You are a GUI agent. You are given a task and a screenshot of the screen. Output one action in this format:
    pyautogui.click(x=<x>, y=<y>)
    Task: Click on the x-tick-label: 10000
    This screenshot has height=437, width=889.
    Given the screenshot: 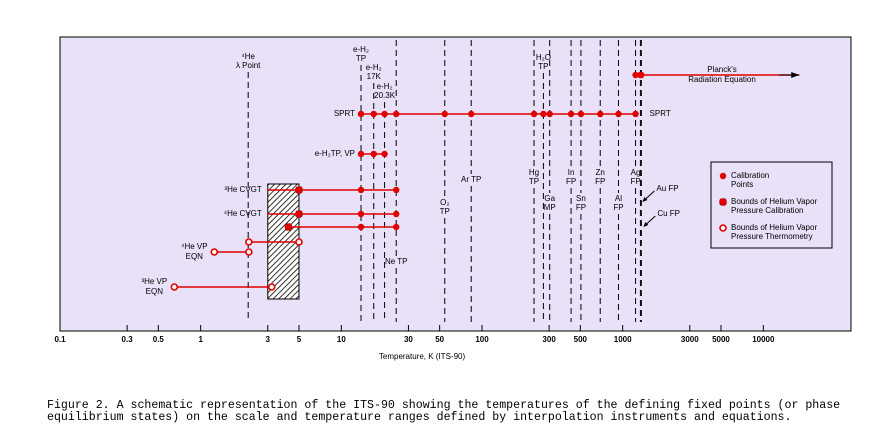 What is the action you would take?
    pyautogui.click(x=763, y=339)
    